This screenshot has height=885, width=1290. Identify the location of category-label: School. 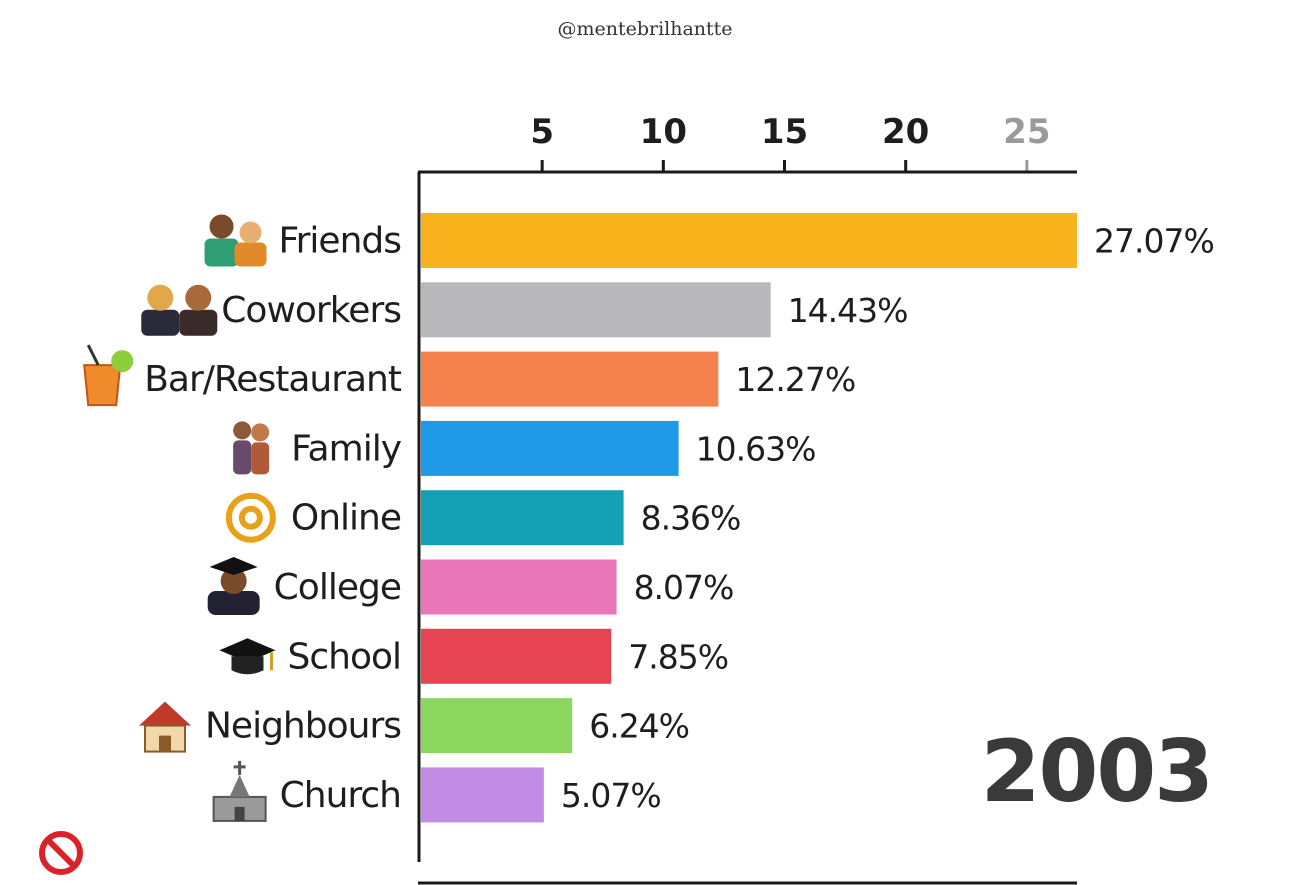
(344, 656).